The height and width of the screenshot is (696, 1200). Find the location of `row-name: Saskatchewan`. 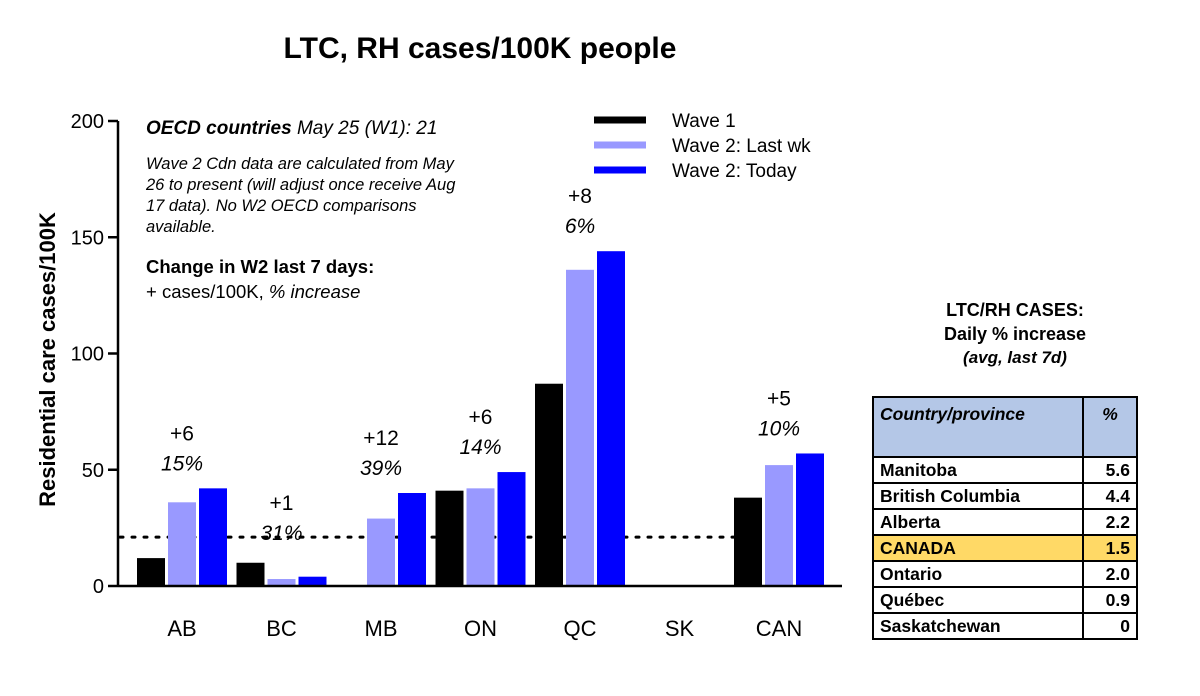

row-name: Saskatchewan is located at coordinates (978, 626).